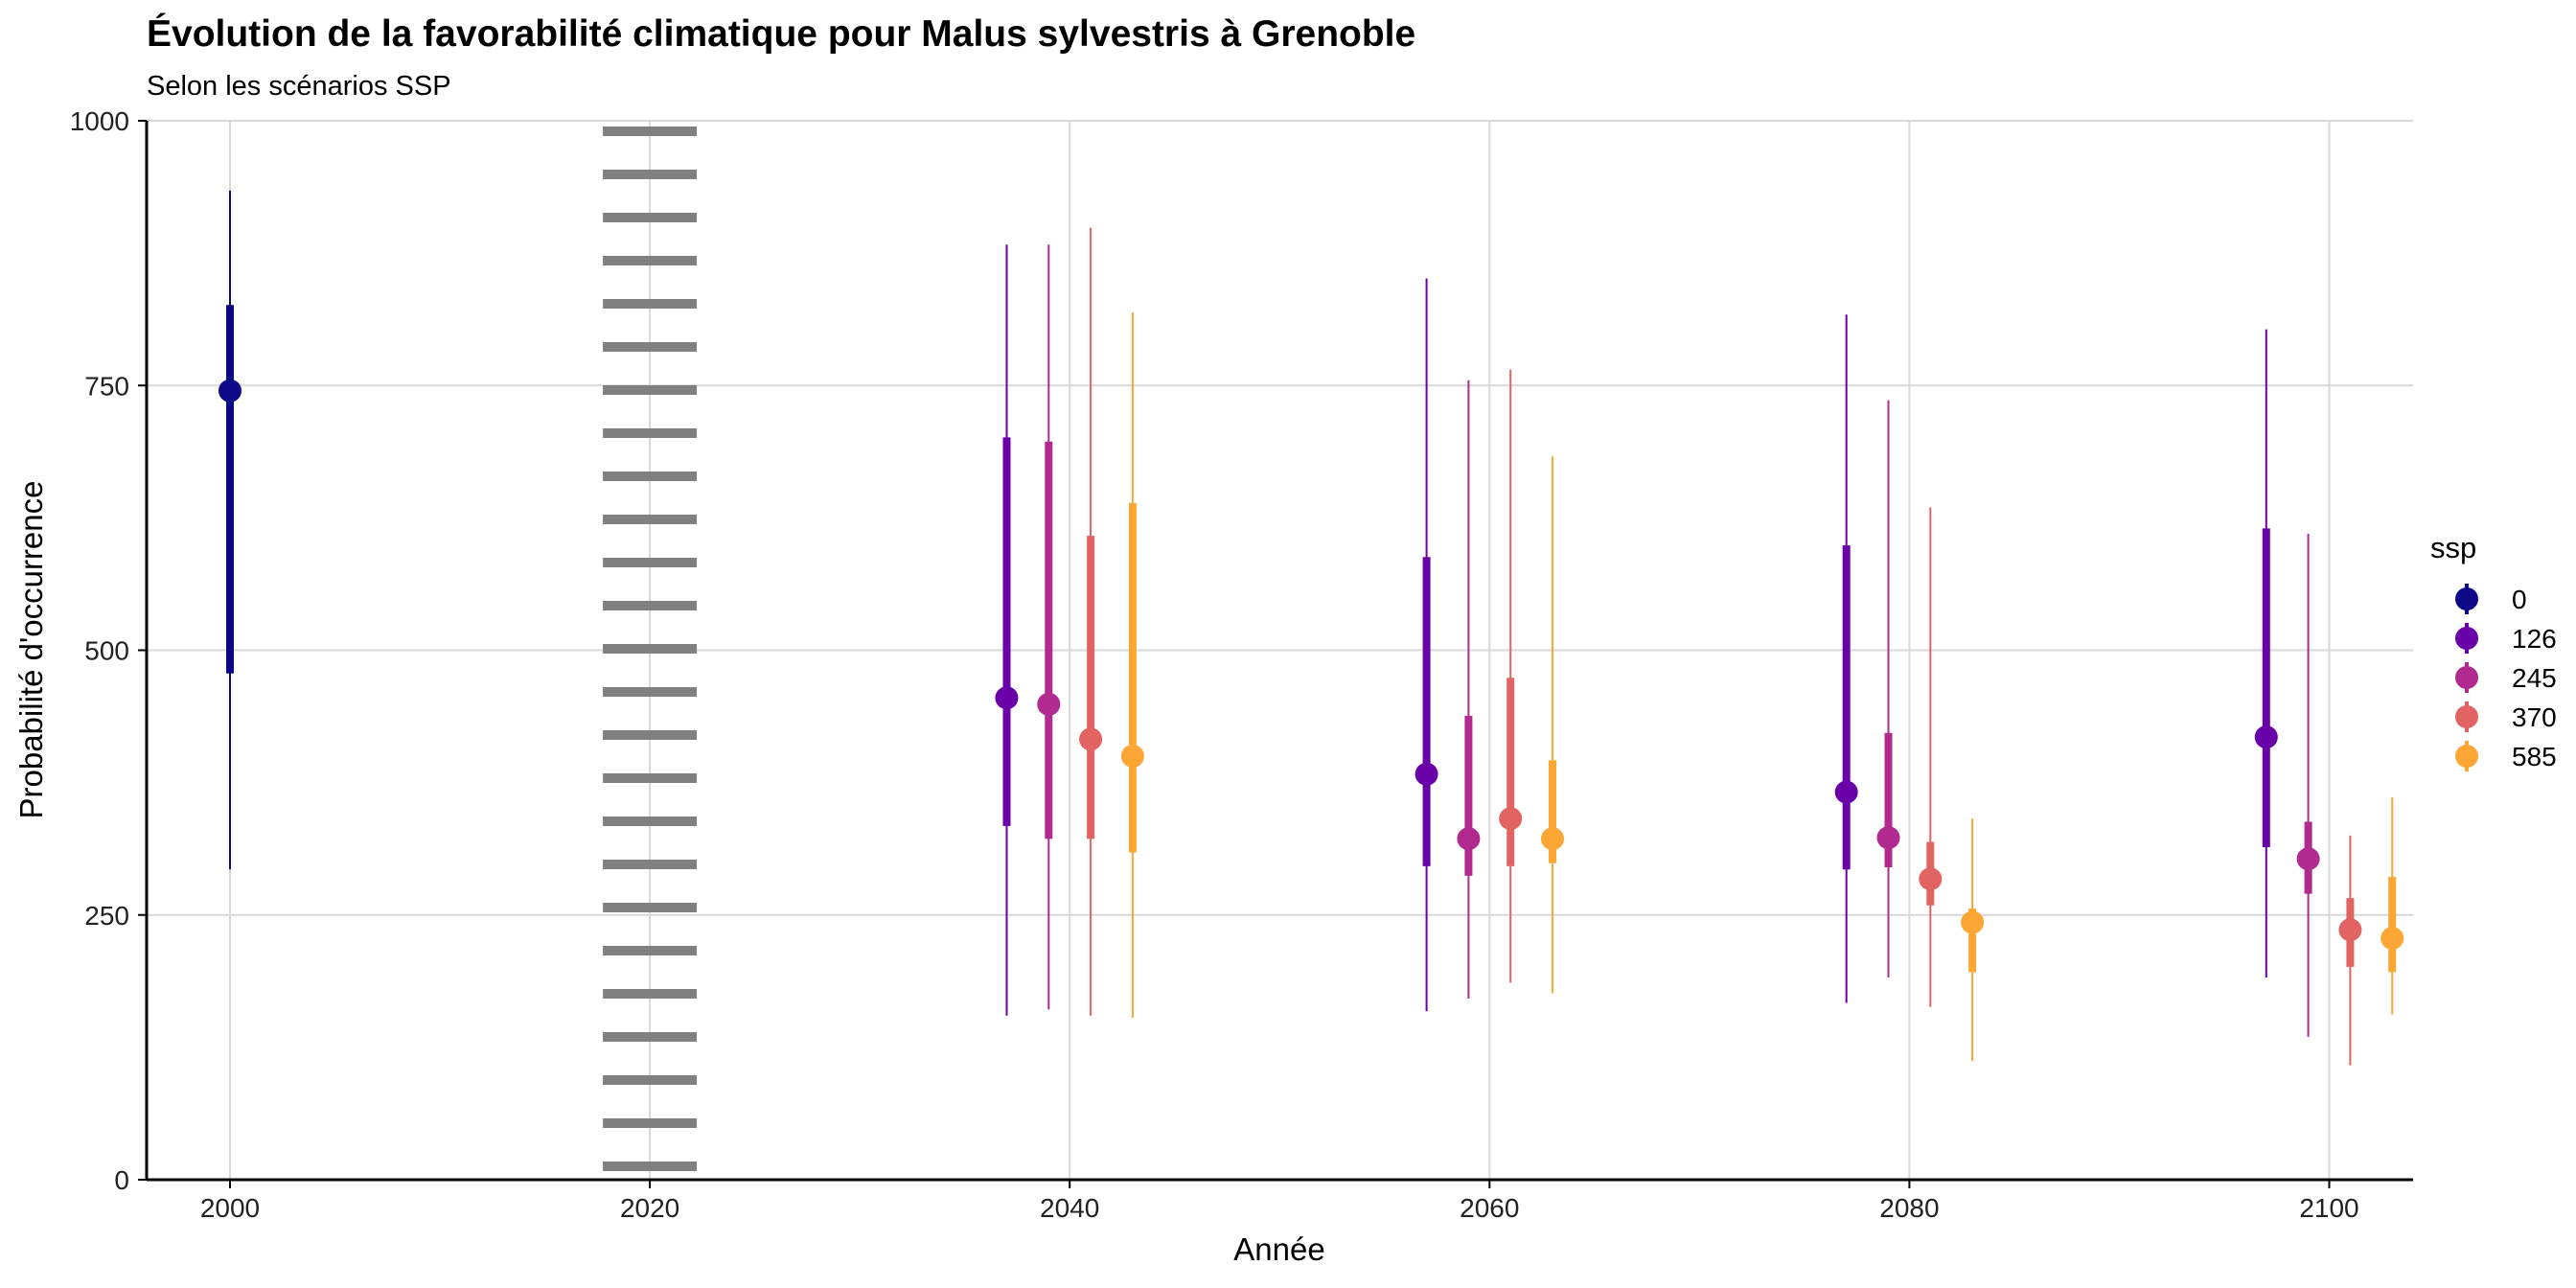 This screenshot has width=2576, height=1288. I want to click on y-axis-title: Probabilité d'occurrence, so click(31, 650).